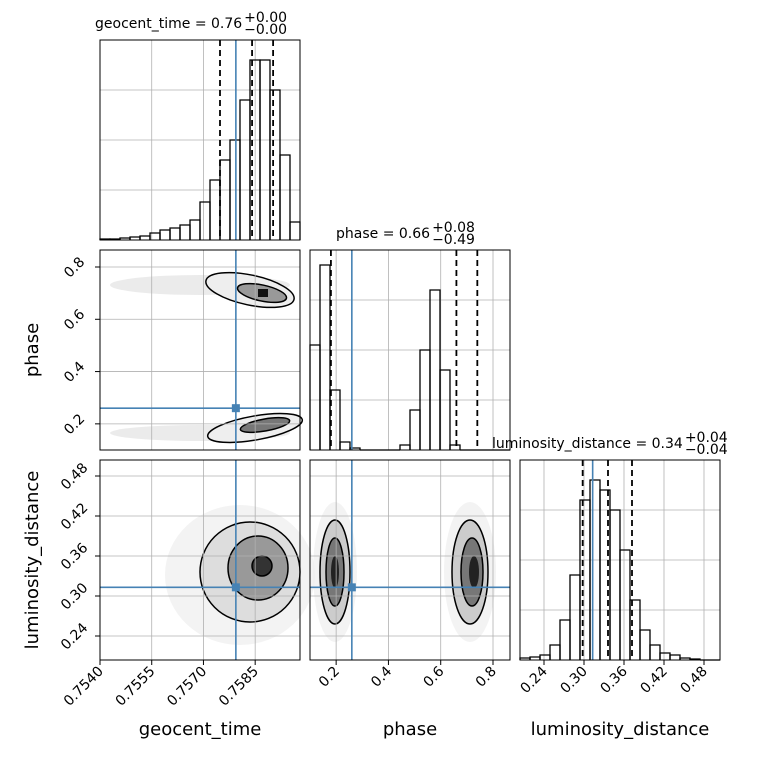  I want to click on x-tick-label: 0.7555, so click(136, 687).